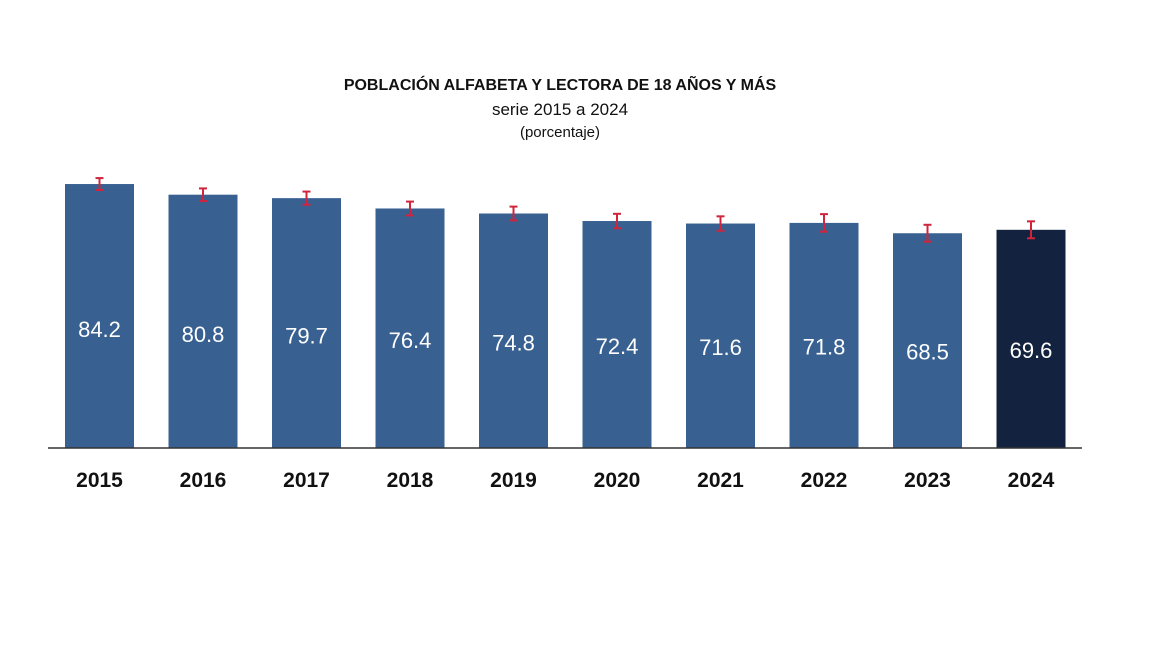 The image size is (1152, 648). I want to click on chart-subtitle: serie 2015 a 2024, so click(560, 109).